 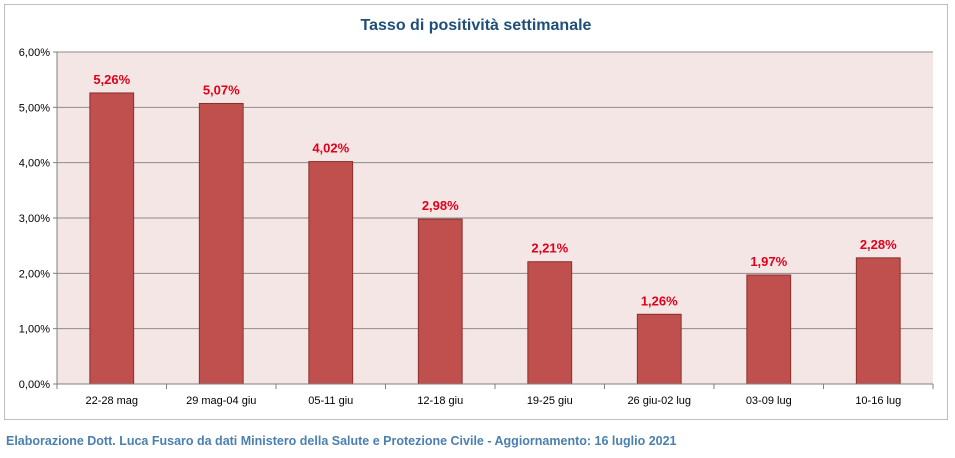 I want to click on y-axis-ticks: 0,00% 1,00% 2,00% 3,00% 4,00% 5,00% 6,00%, so click(x=38, y=219).